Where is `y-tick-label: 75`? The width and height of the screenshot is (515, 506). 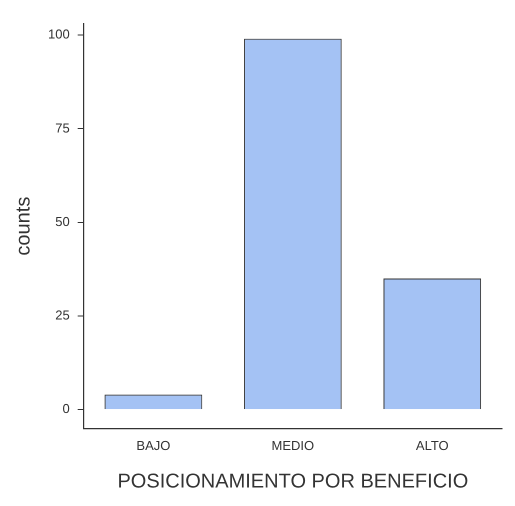
y-tick-label: 75 is located at coordinates (62, 128).